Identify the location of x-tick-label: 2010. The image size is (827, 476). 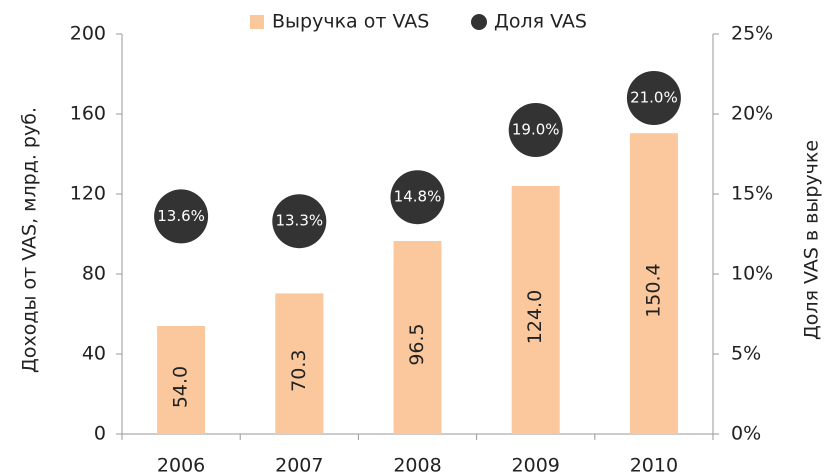
(654, 465).